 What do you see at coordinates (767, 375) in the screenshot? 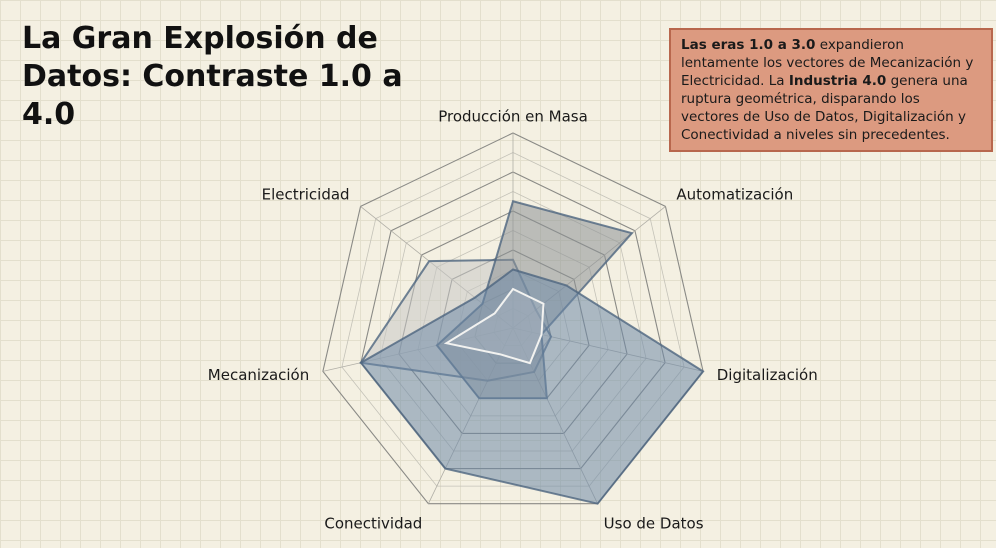
I see `category-label: Digitalización` at bounding box center [767, 375].